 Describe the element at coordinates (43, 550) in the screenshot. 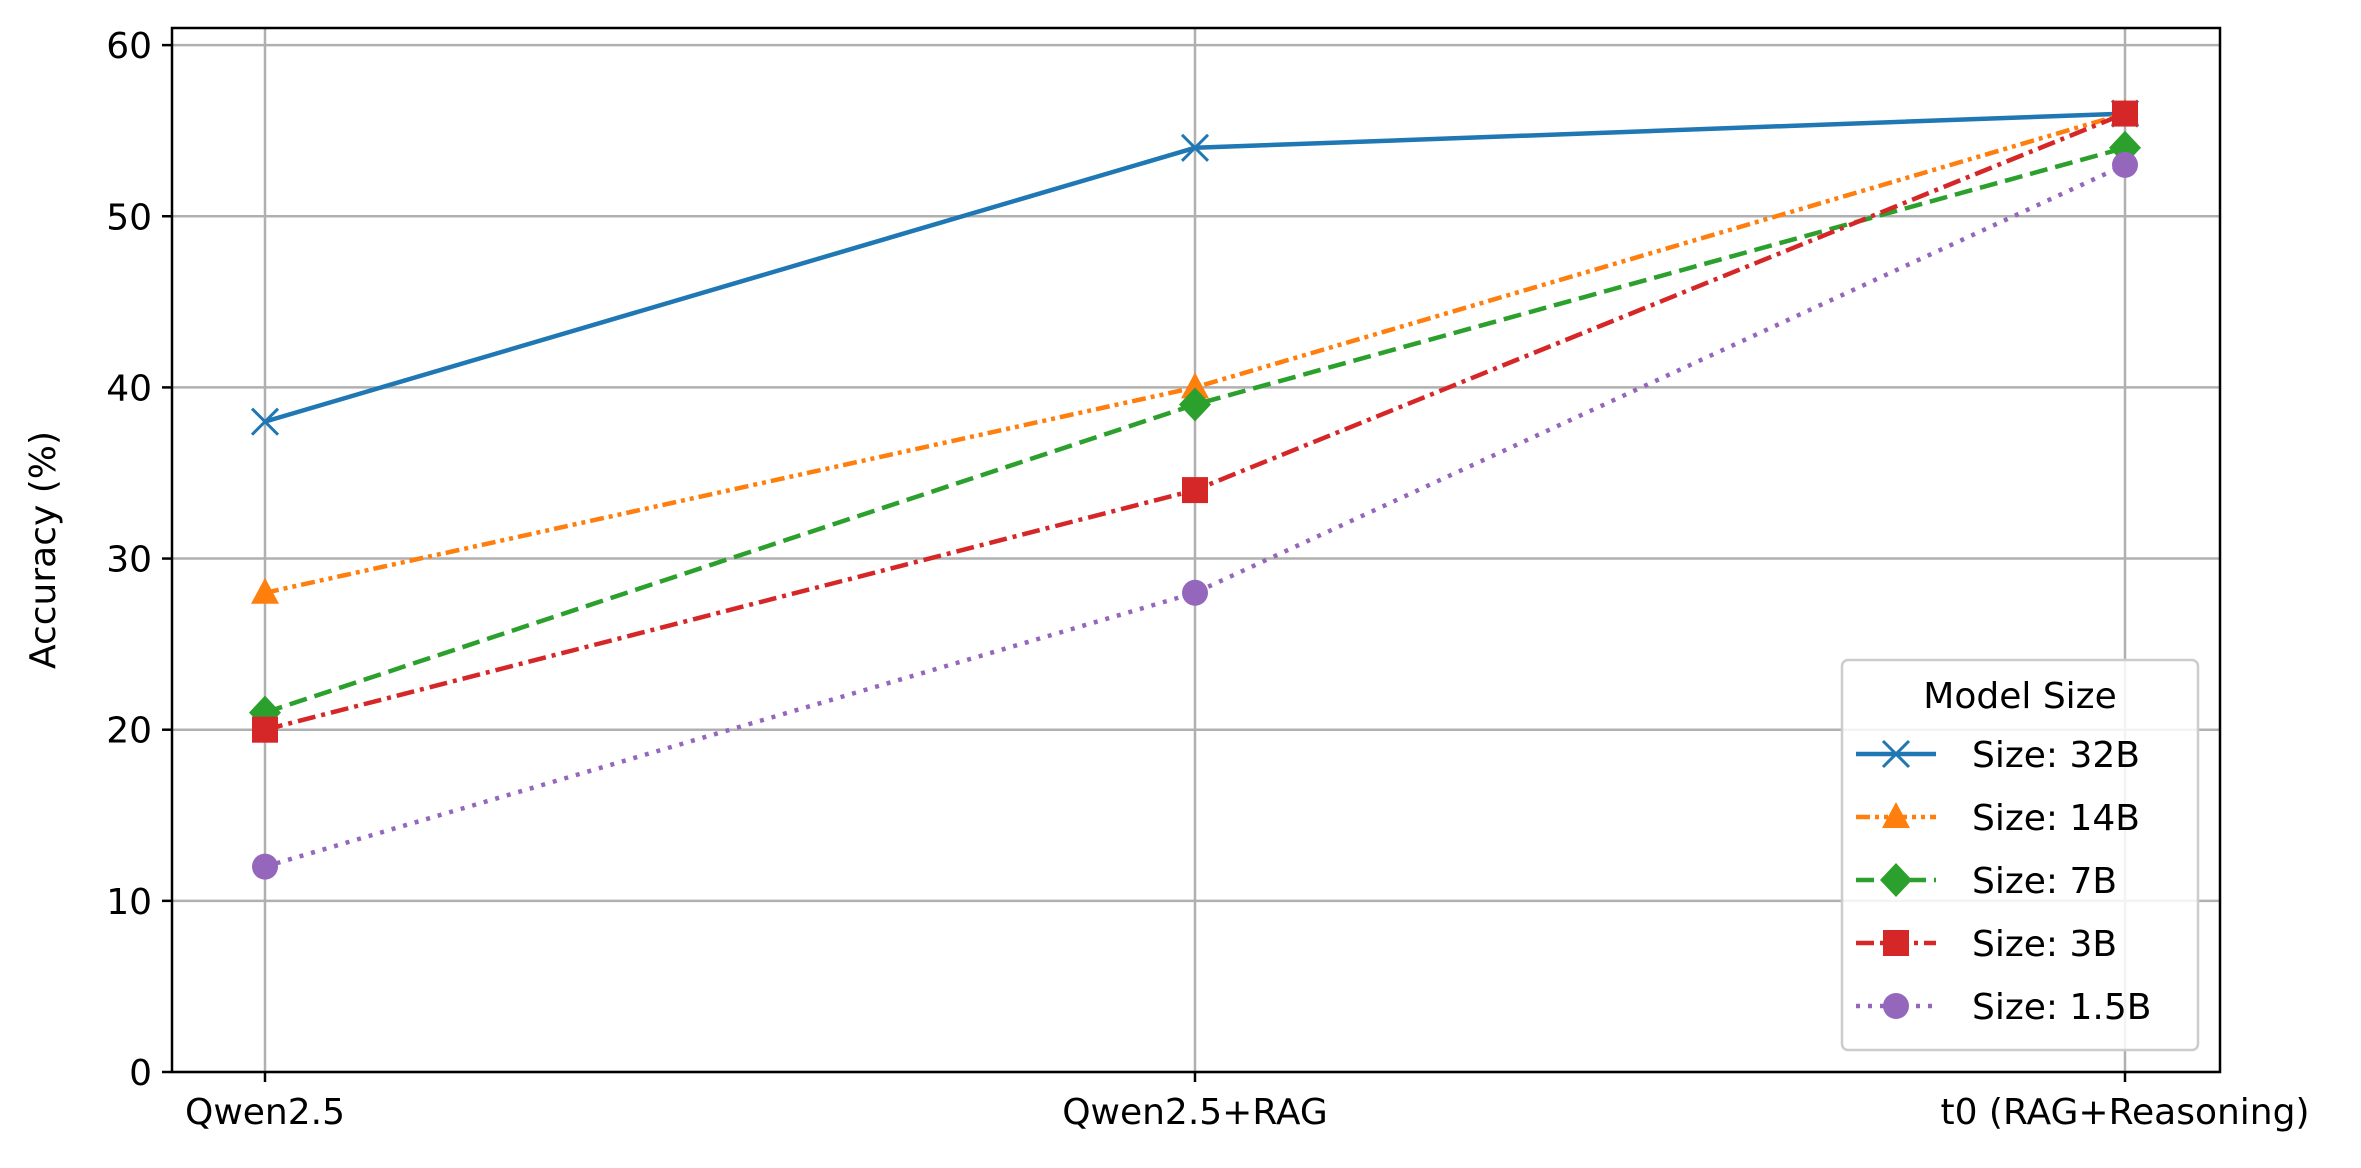

I see `y-axis-label: Accuracy (%)` at that location.